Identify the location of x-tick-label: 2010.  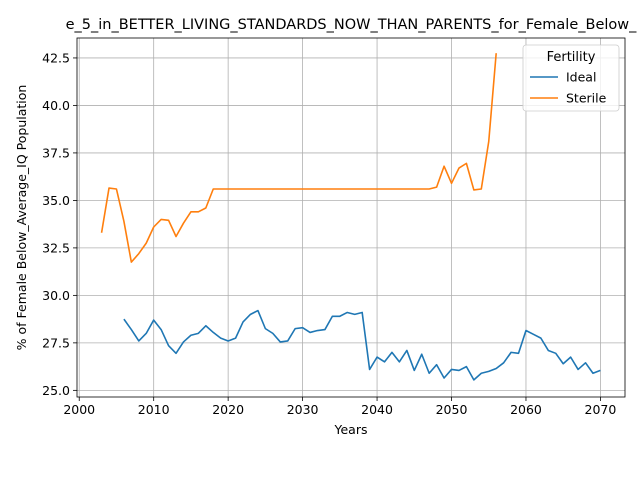
(154, 409).